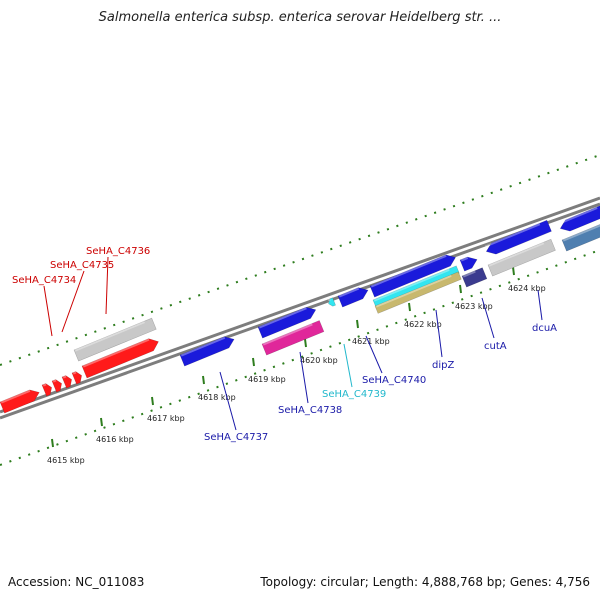  I want to click on tick-label: 4616 kbp, so click(115, 439).